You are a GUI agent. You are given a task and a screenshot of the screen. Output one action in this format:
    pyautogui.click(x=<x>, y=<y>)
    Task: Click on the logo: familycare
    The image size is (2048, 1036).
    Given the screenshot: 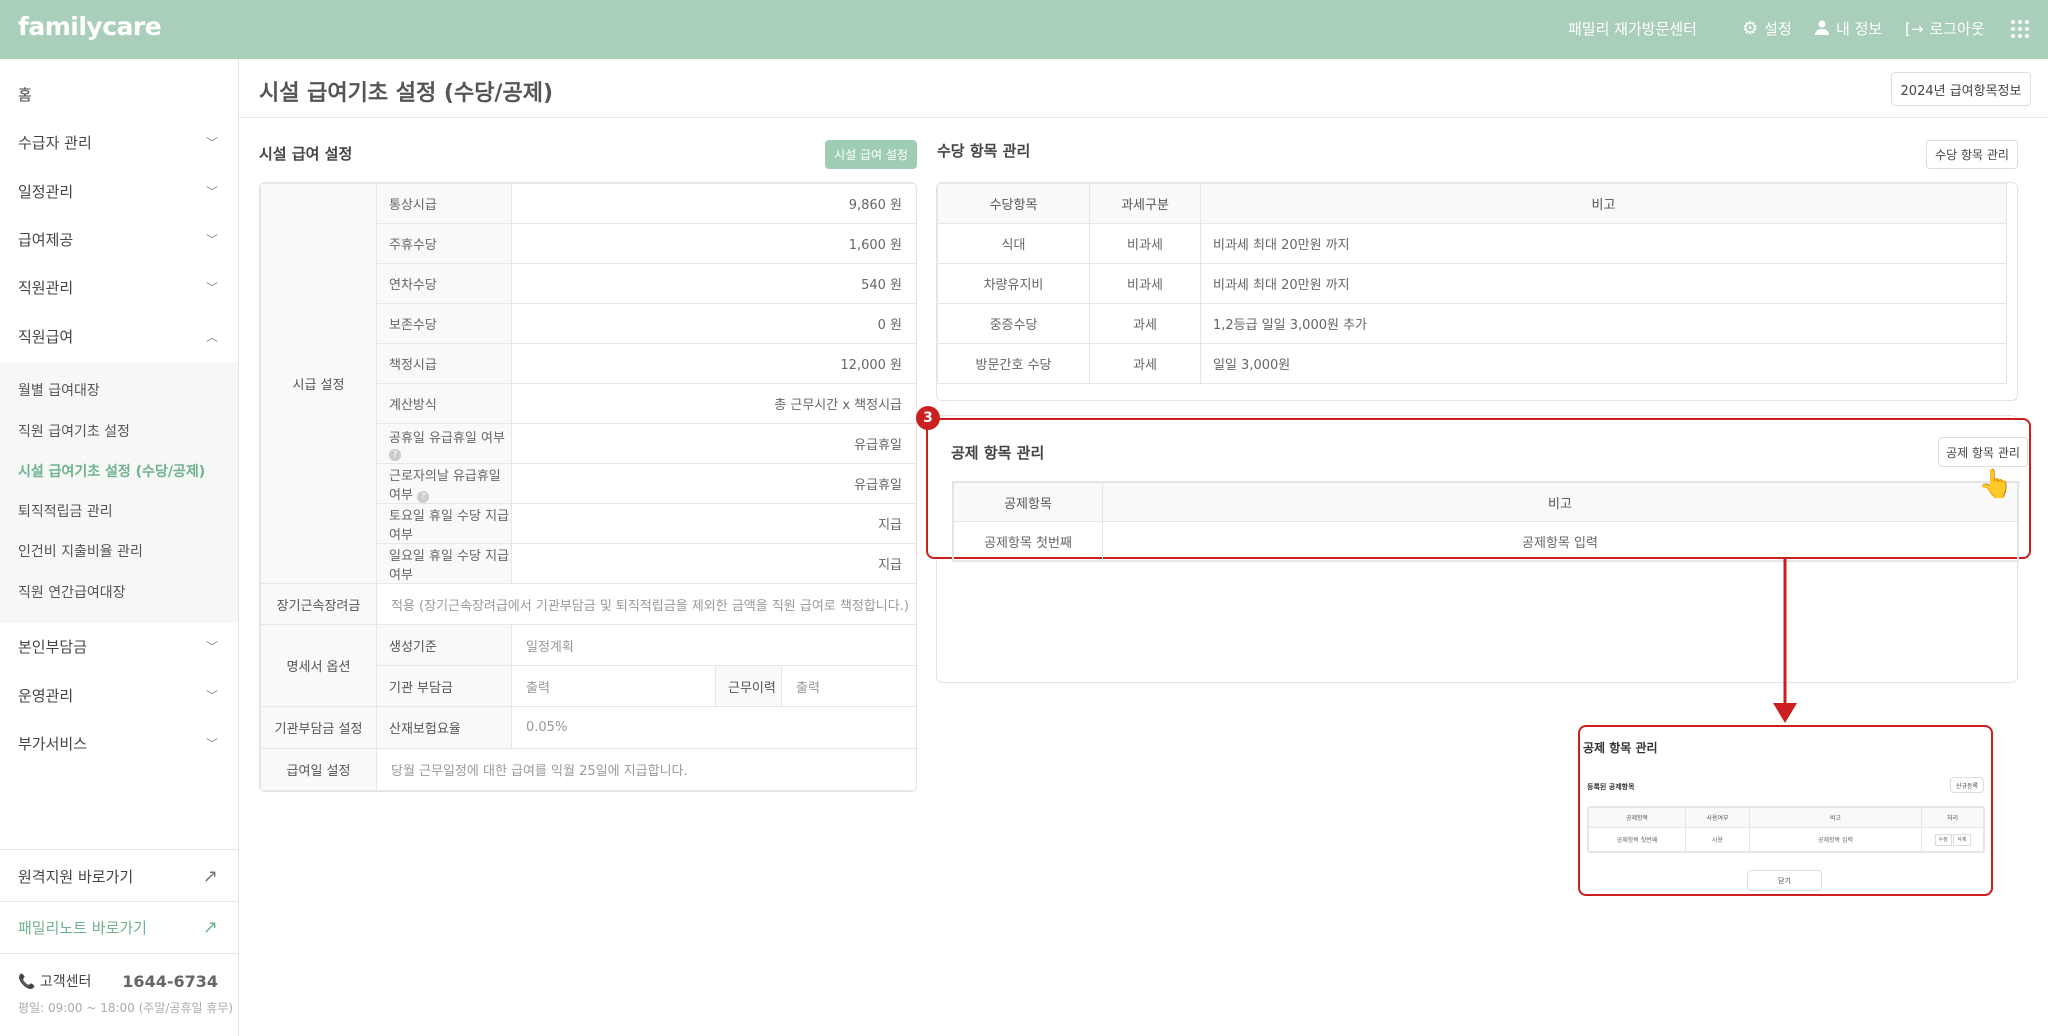 What is the action you would take?
    pyautogui.click(x=90, y=26)
    